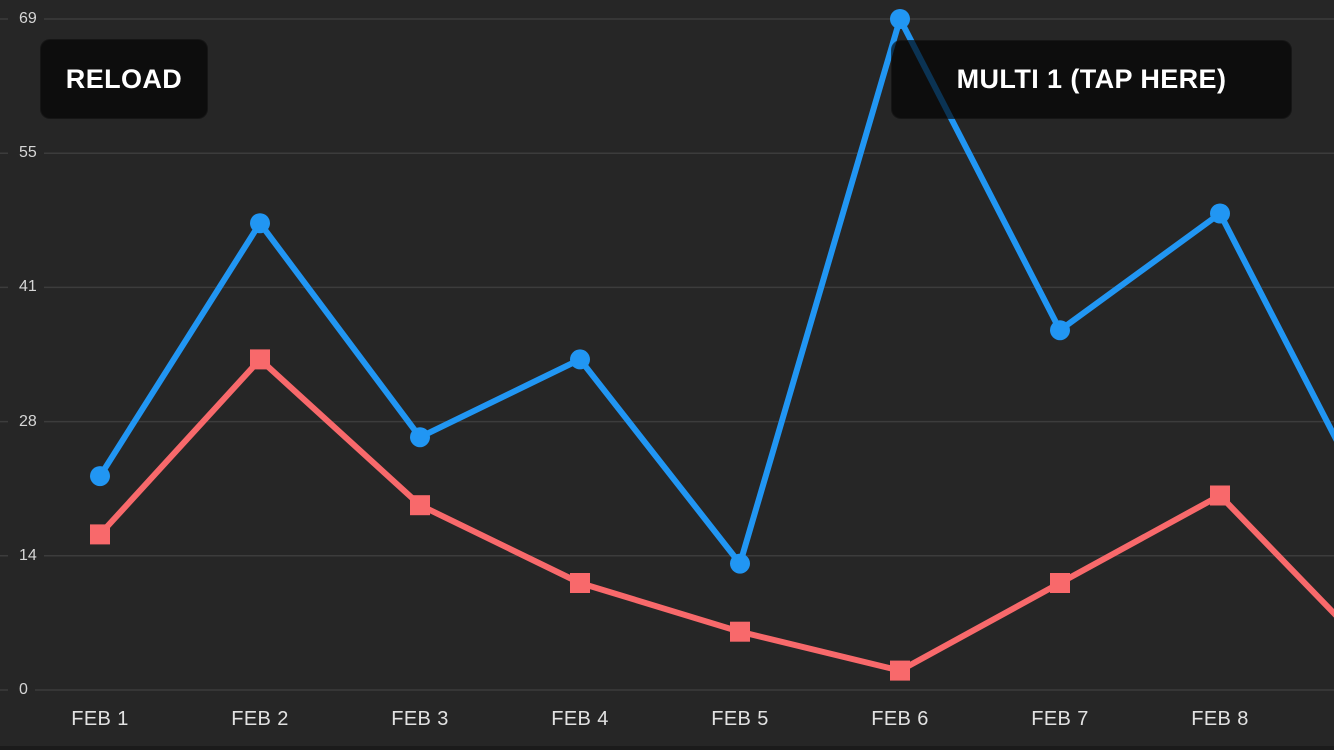 The image size is (1334, 750). What do you see at coordinates (26, 555) in the screenshot?
I see `y-tick-label: 14` at bounding box center [26, 555].